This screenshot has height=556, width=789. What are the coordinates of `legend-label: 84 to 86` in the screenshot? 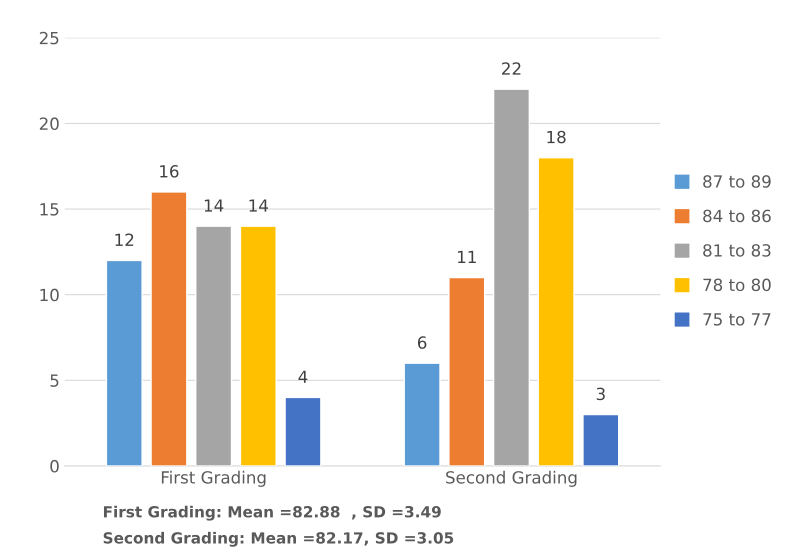 It's located at (737, 216).